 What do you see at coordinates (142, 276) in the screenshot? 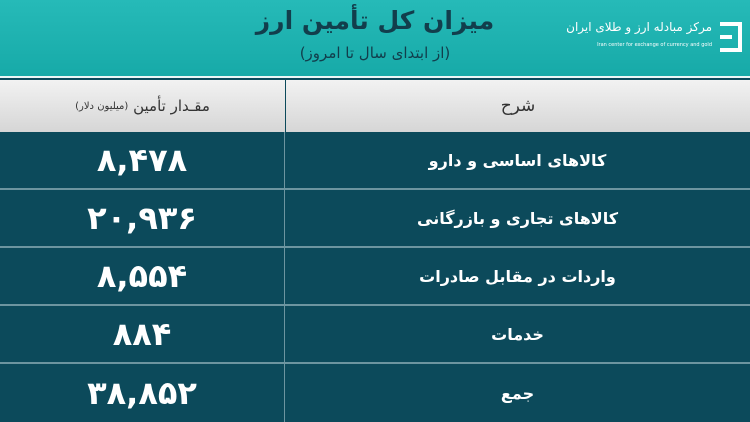
I see `amount-cell: ۸,۵۵۴` at bounding box center [142, 276].